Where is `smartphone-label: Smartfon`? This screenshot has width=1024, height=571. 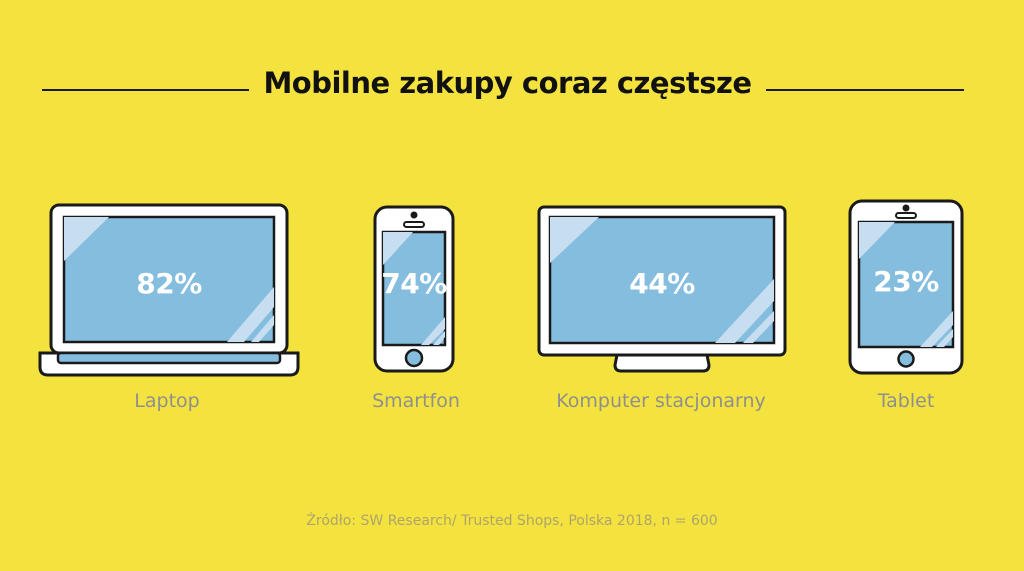 smartphone-label: Smartfon is located at coordinates (416, 401).